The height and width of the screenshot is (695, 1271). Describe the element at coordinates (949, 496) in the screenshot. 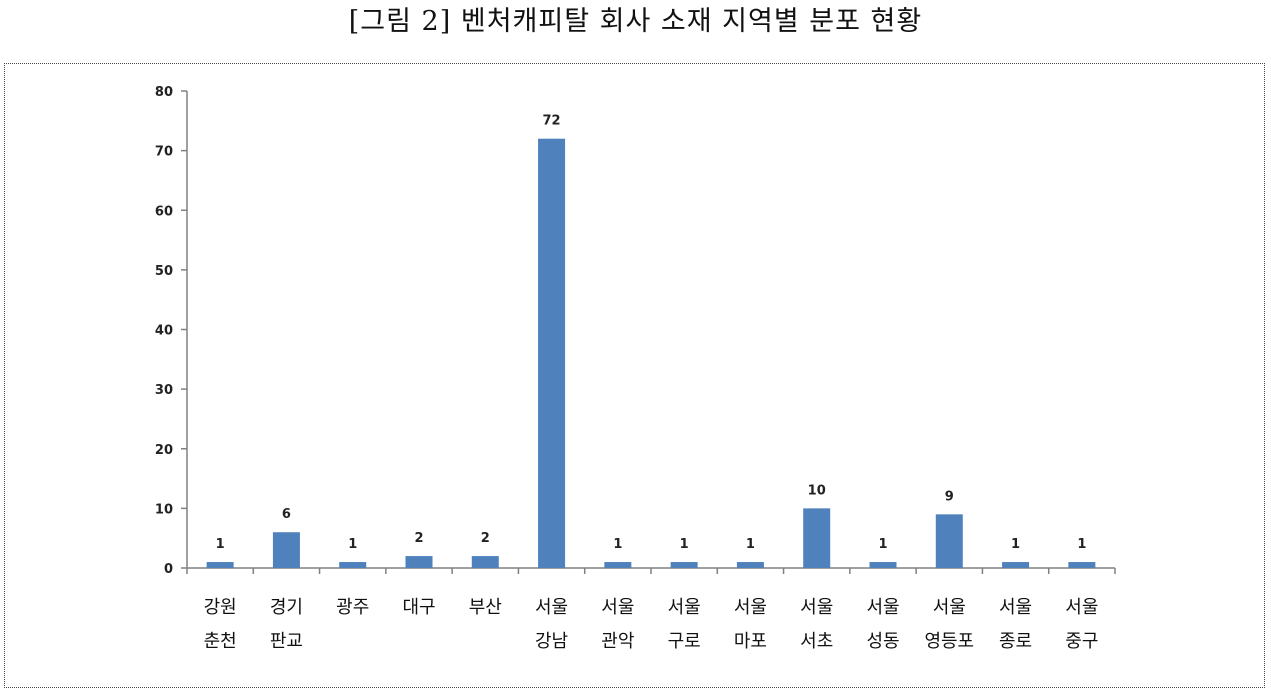

I see `bar-value-label: 9` at that location.